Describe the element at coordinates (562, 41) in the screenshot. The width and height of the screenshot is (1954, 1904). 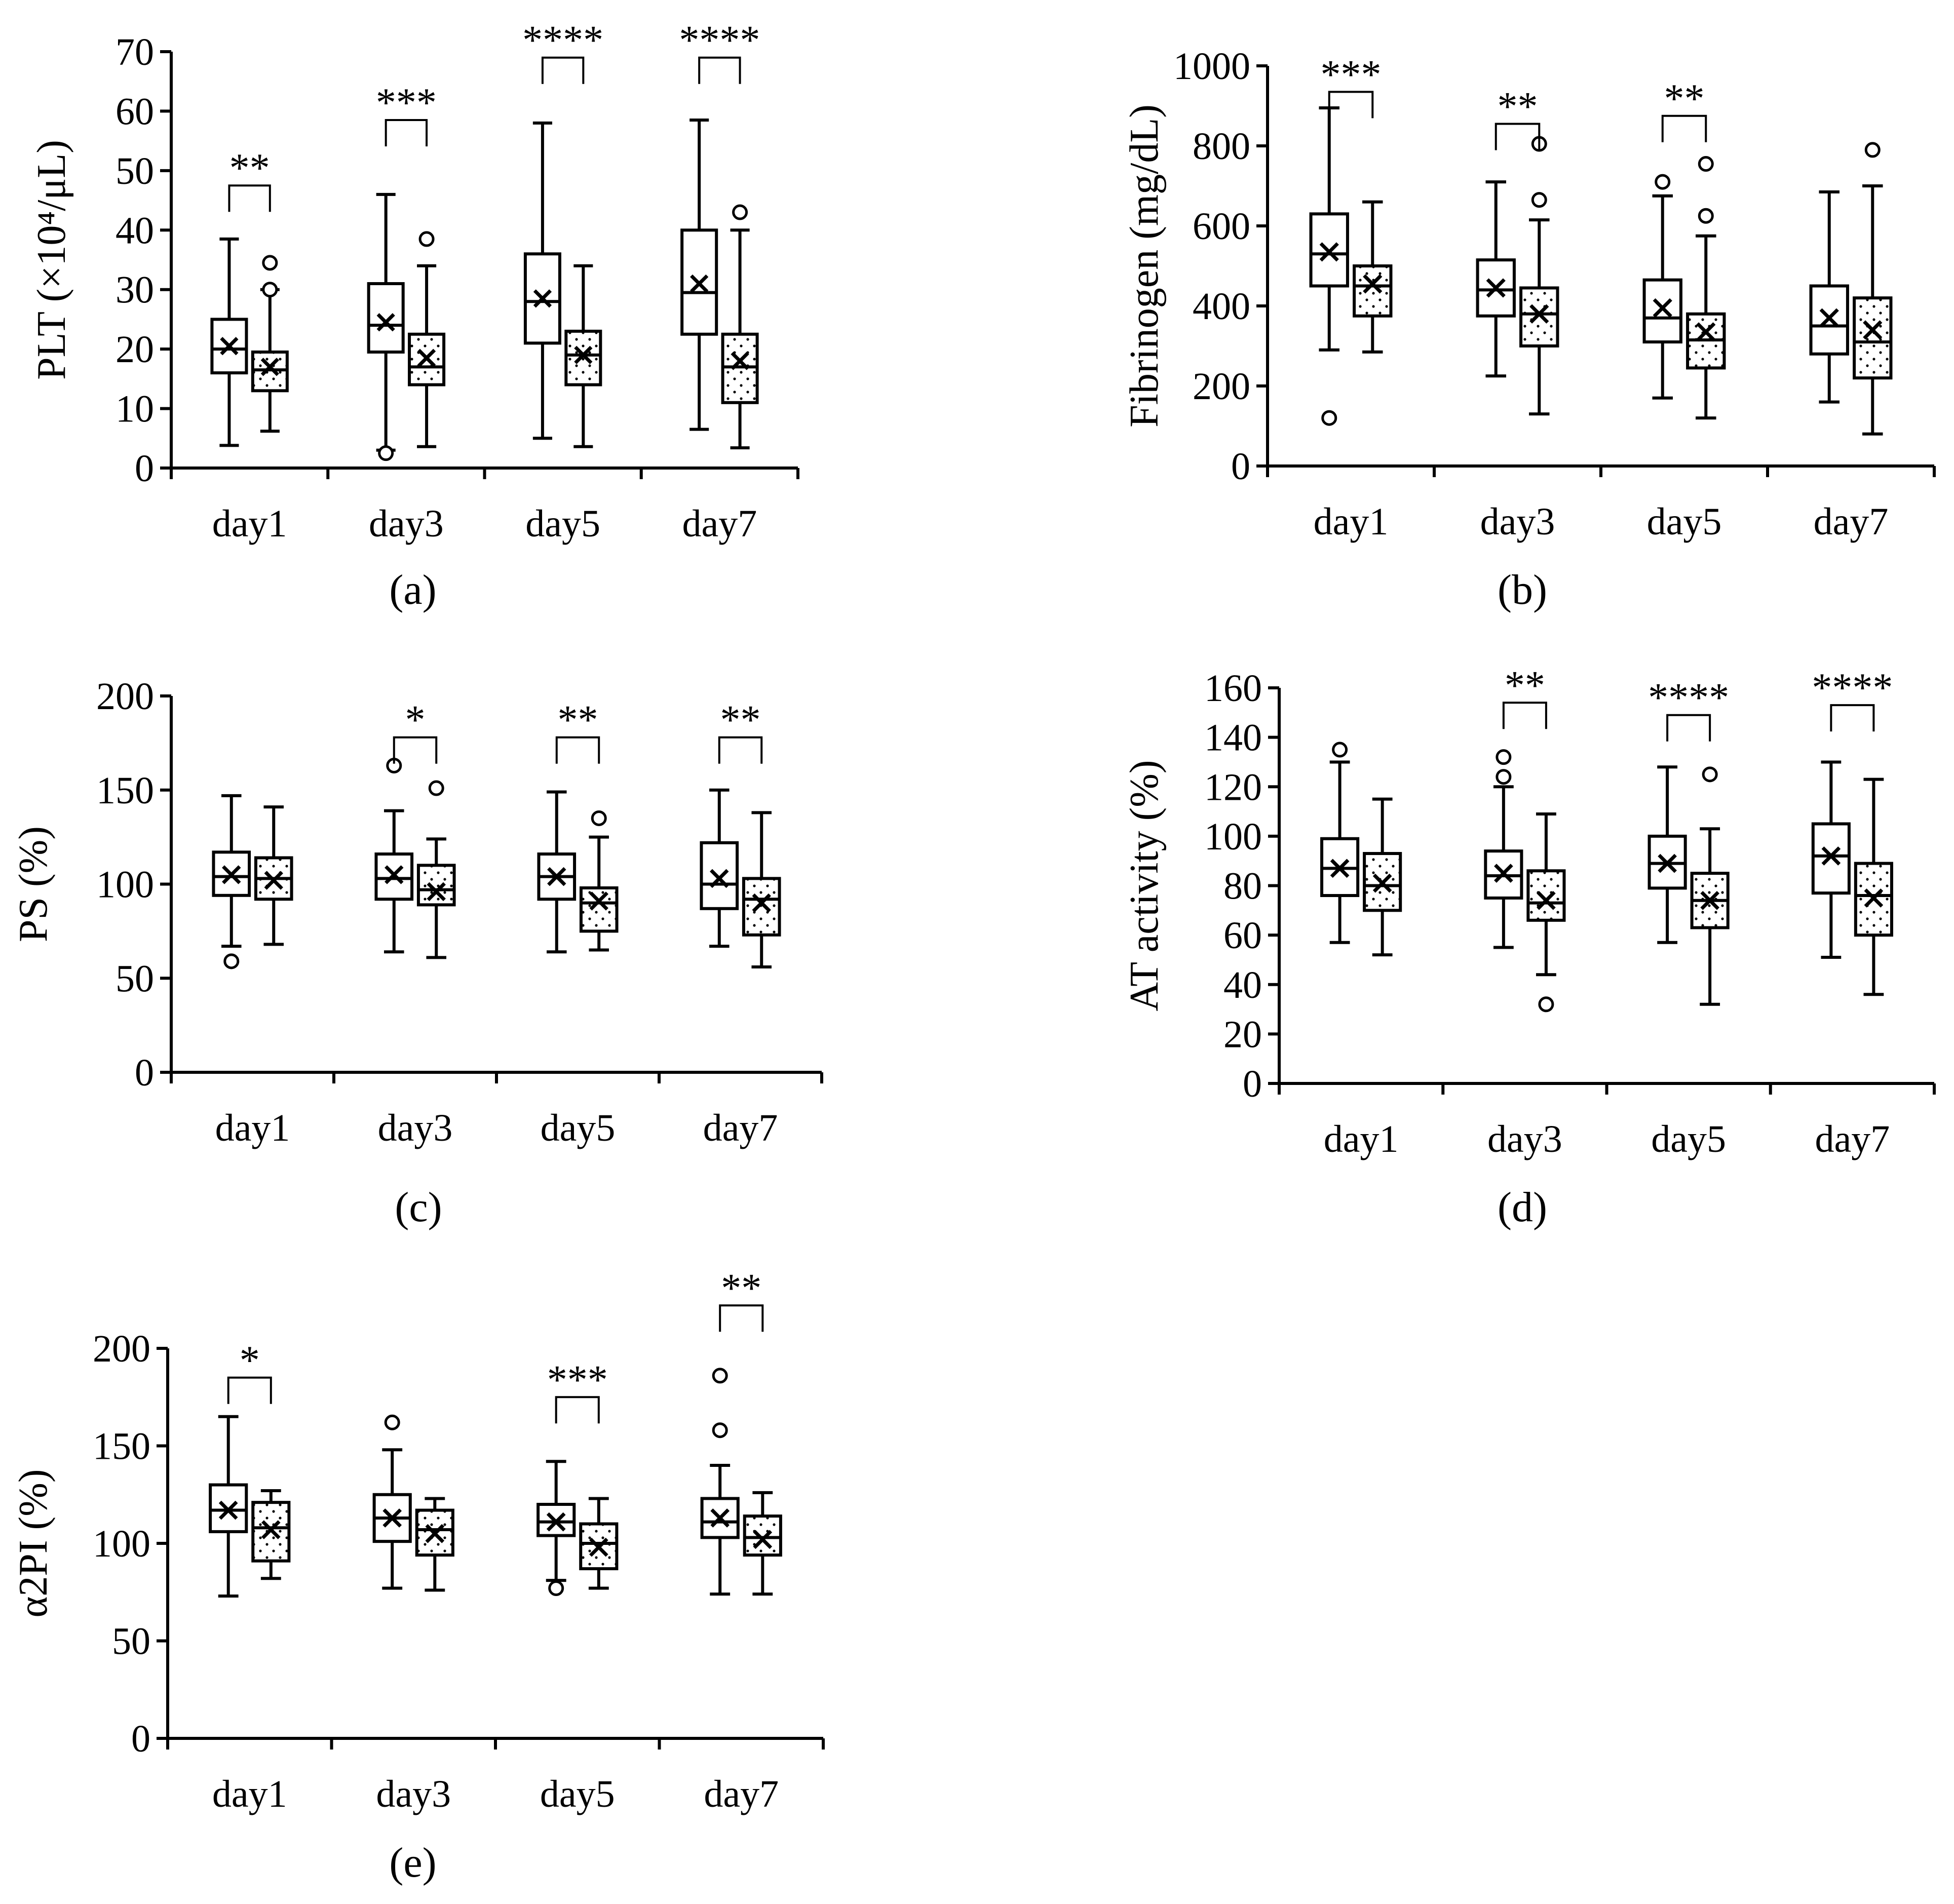
I see `significance-label: ****` at that location.